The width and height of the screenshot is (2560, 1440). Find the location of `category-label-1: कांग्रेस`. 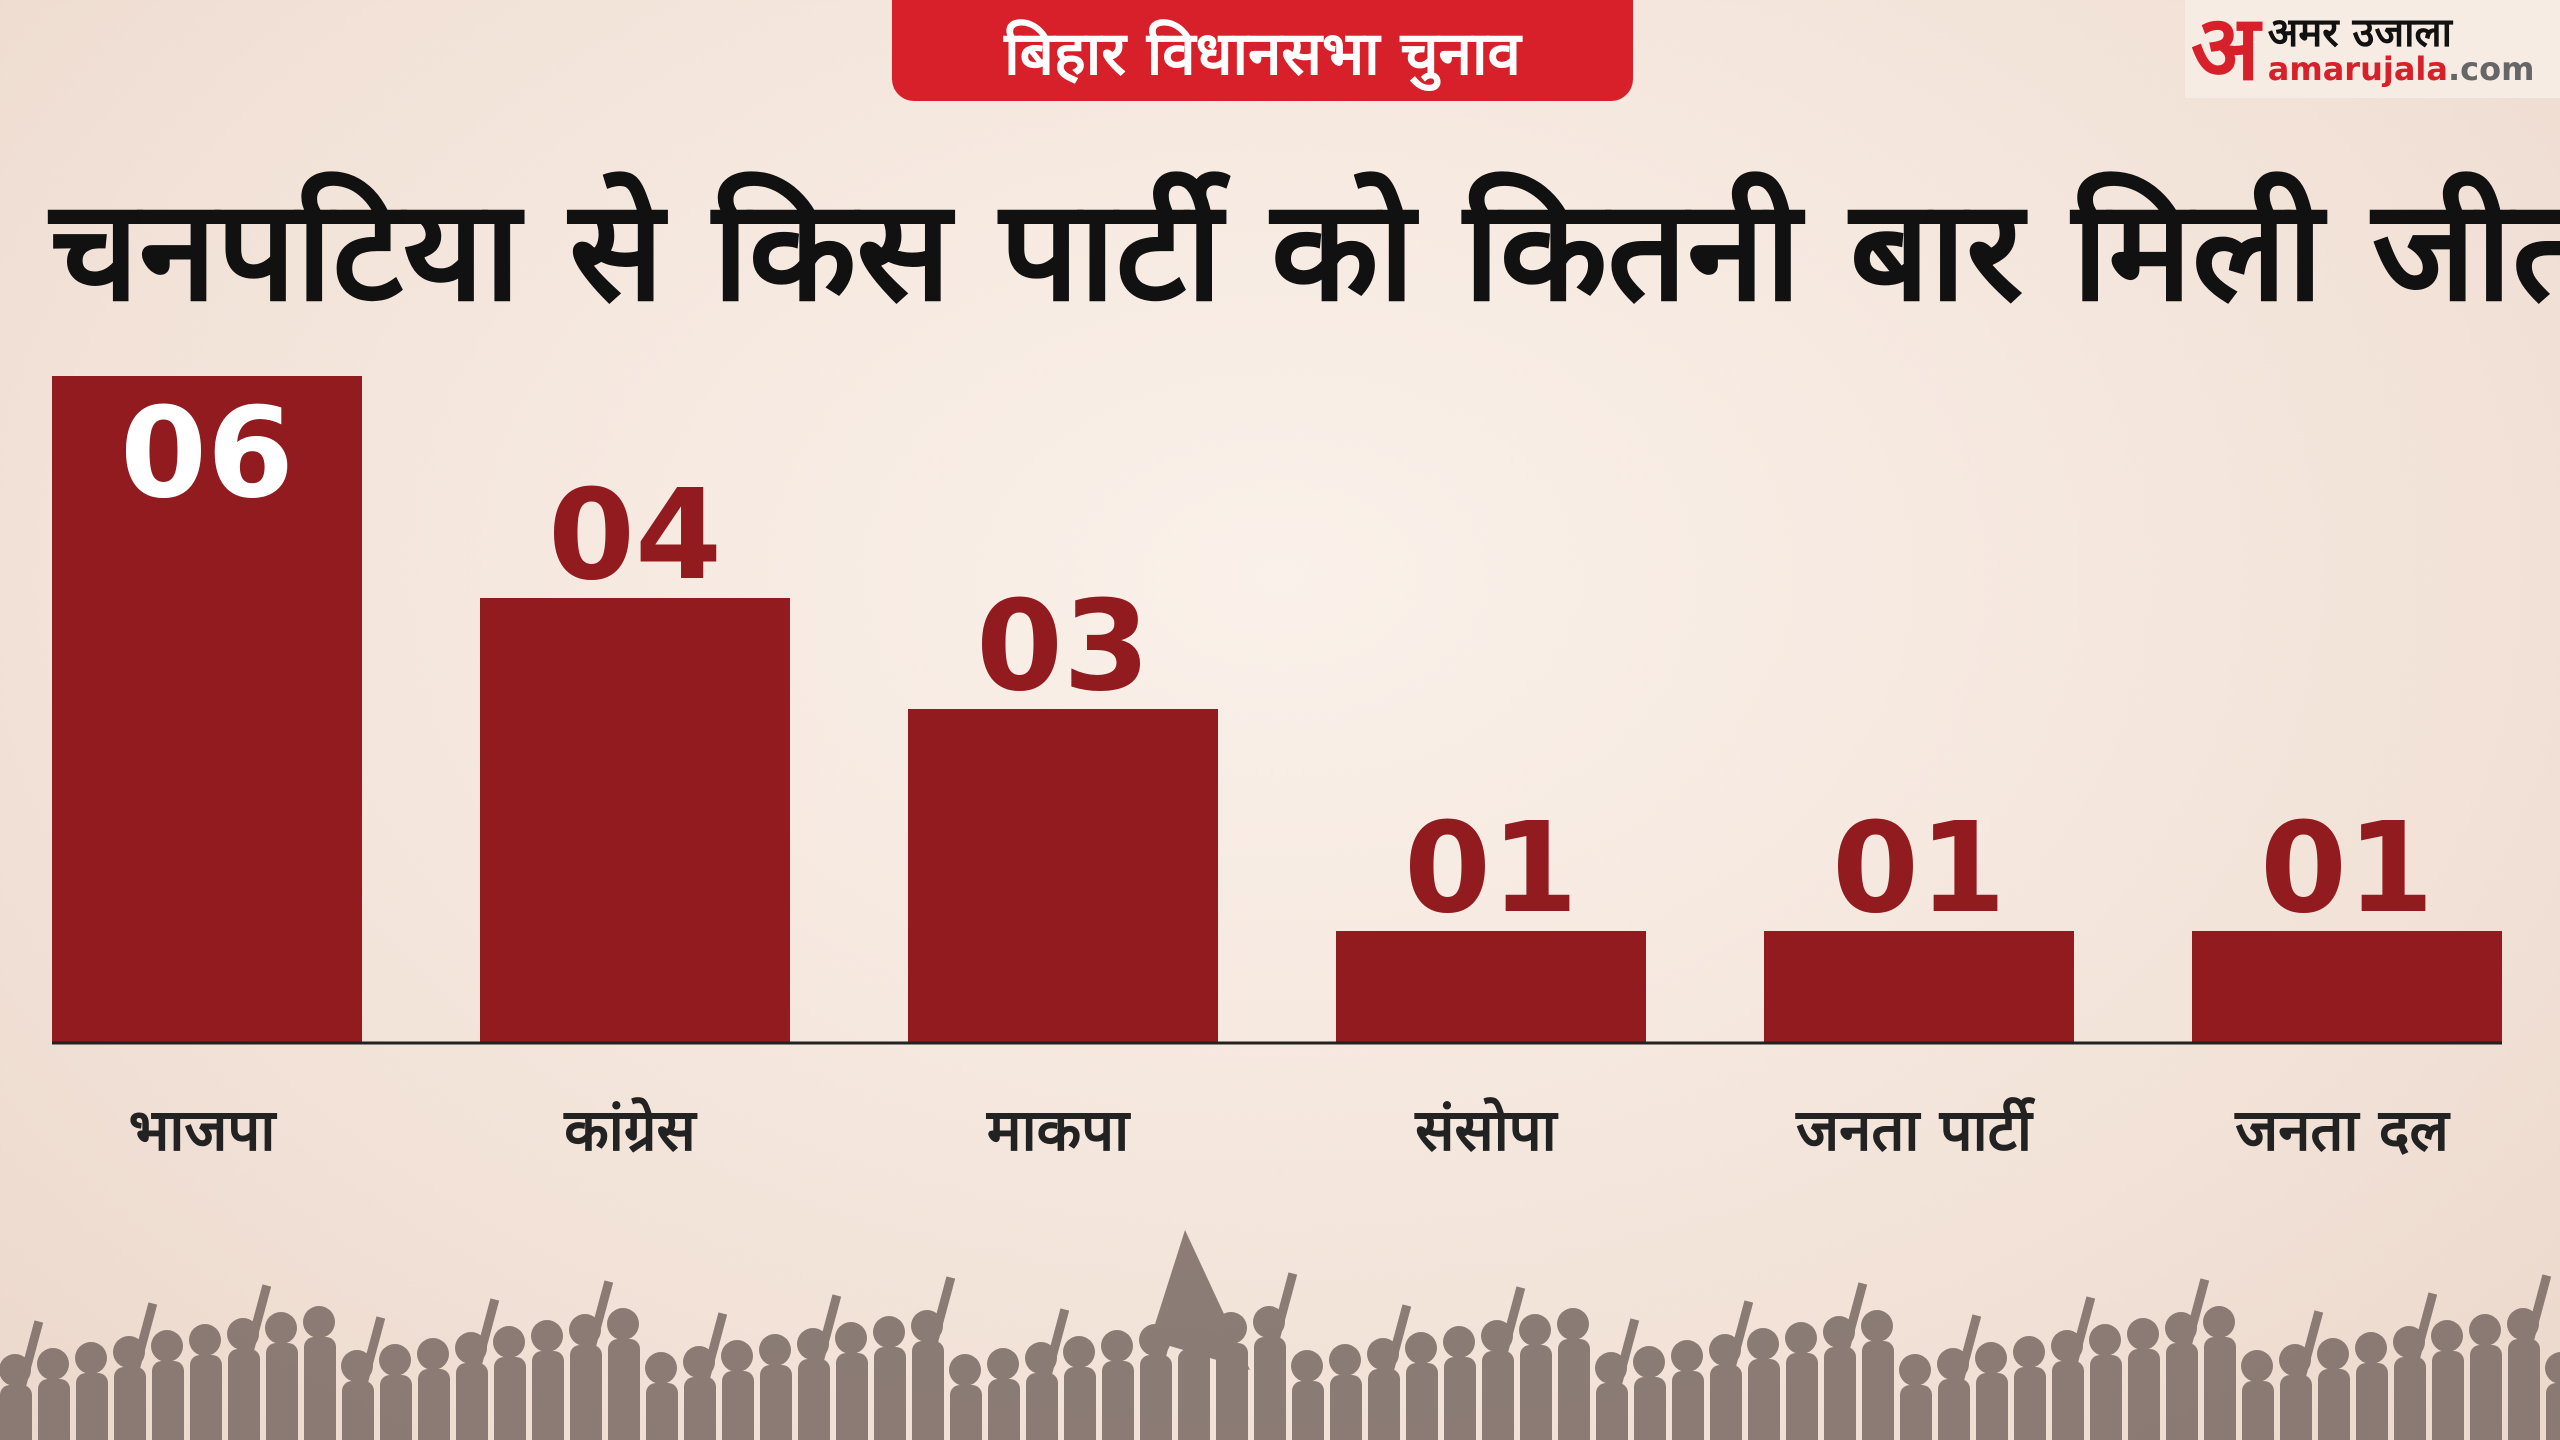

category-label-1: कांग्रेस is located at coordinates (630, 1130).